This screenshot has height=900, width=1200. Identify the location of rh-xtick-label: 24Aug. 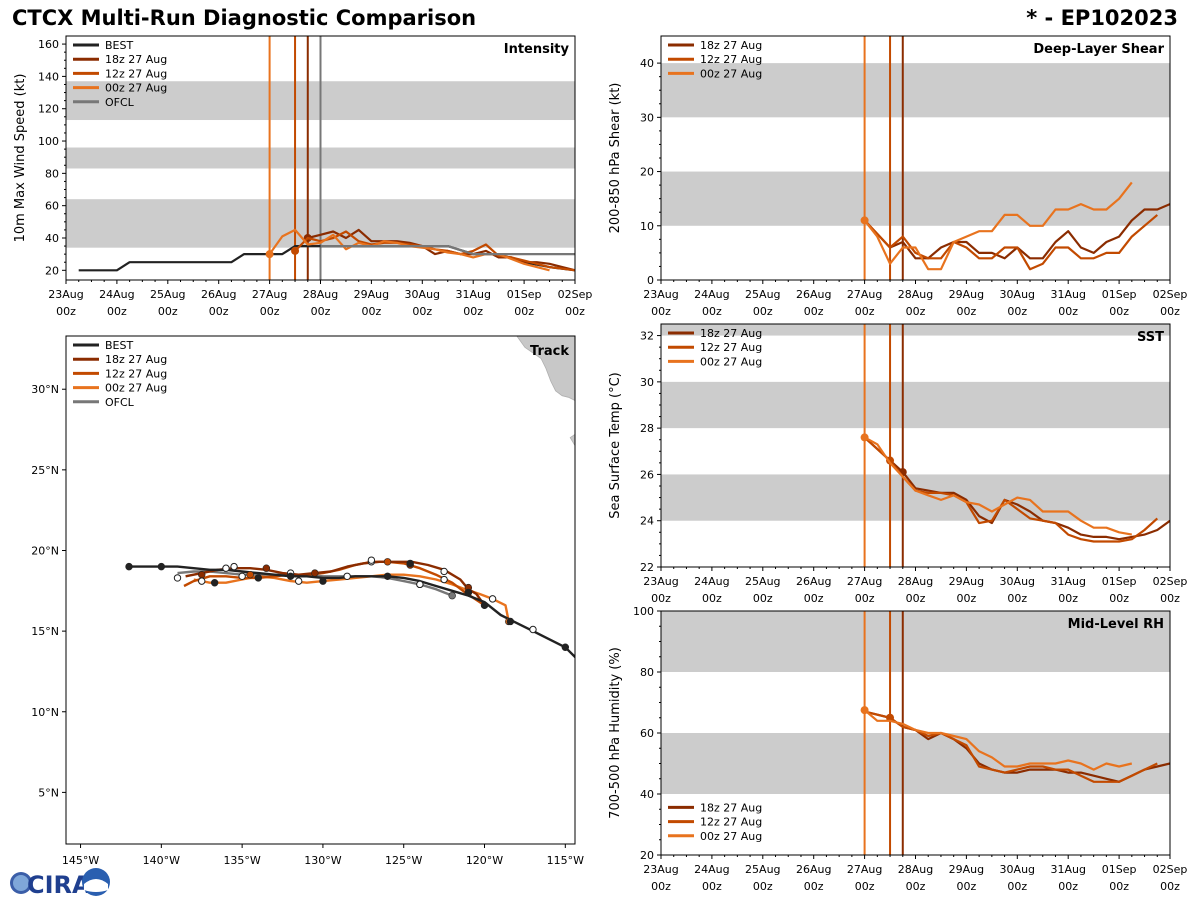
(711, 869).